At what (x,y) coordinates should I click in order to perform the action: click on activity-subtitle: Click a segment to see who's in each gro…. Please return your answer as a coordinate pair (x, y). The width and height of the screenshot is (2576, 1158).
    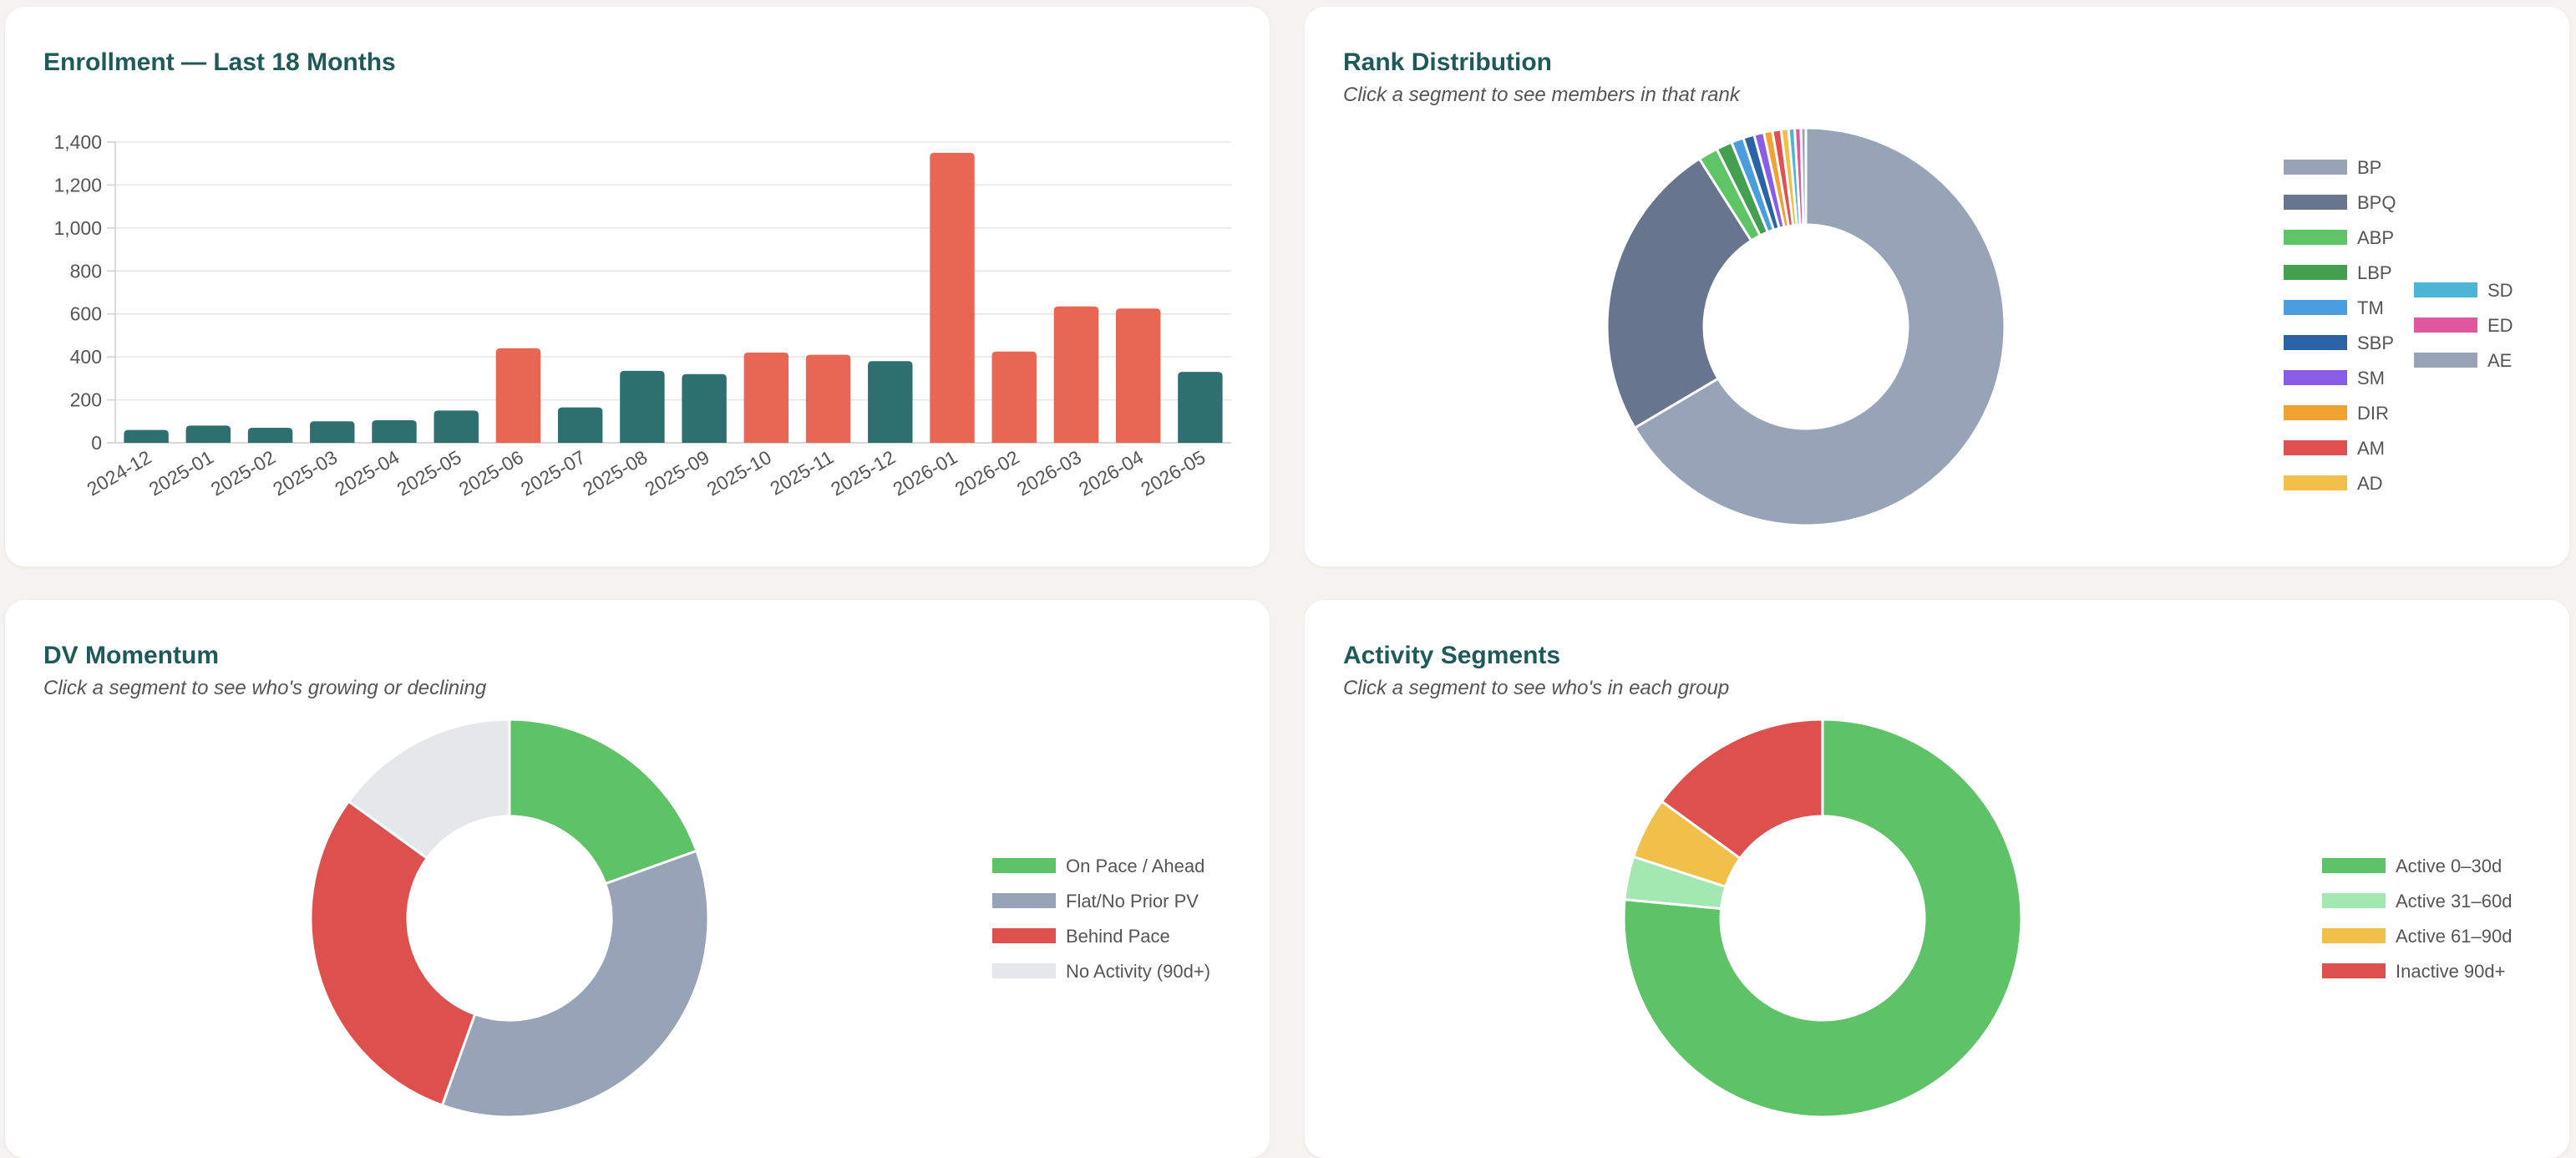
    Looking at the image, I should click on (1536, 688).